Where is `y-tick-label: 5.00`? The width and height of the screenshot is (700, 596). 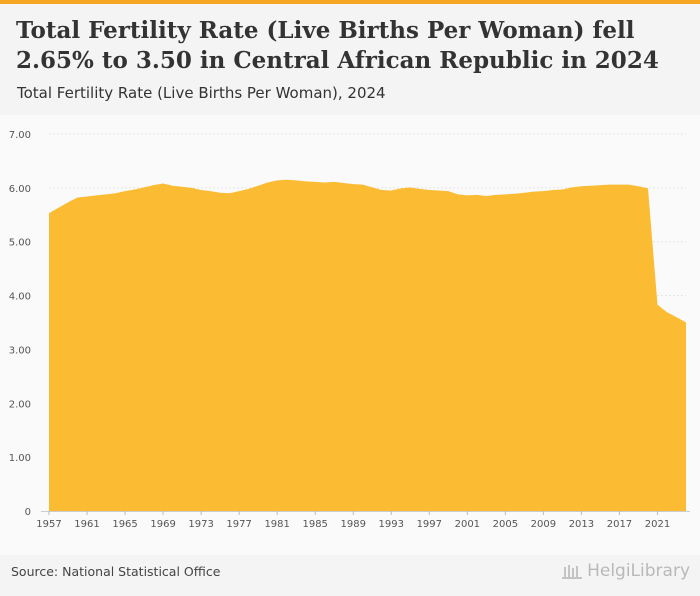
y-tick-label: 5.00 is located at coordinates (20, 243).